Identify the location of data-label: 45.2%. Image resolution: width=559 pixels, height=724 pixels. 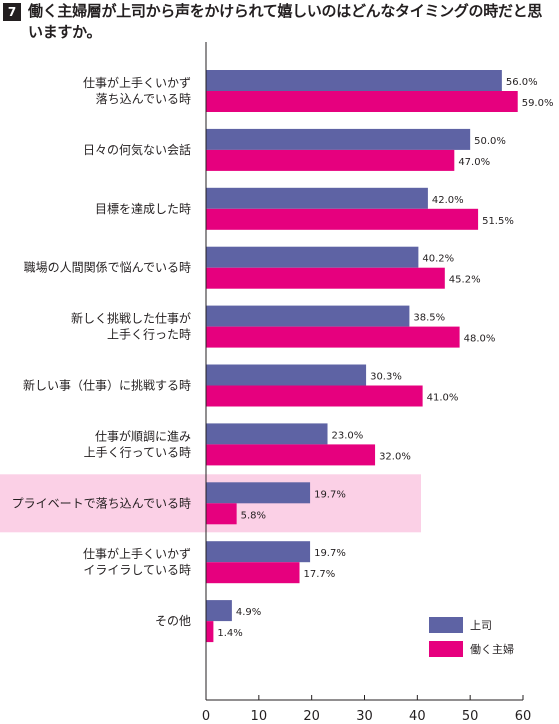
(465, 280).